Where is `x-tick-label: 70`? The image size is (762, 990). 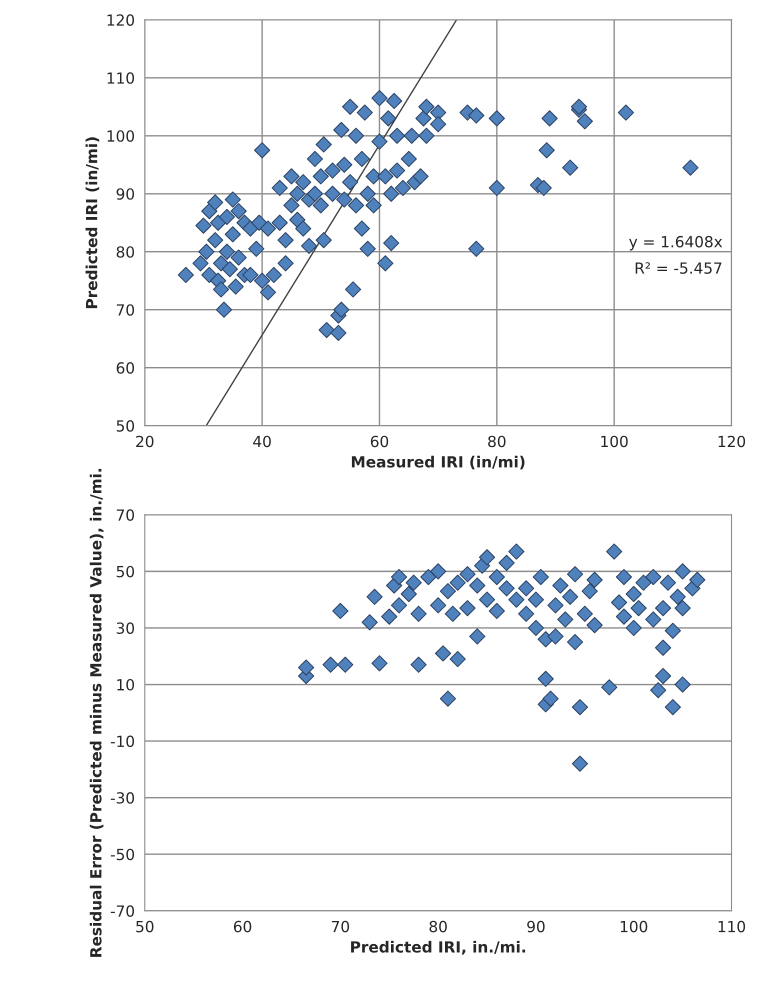 x-tick-label: 70 is located at coordinates (341, 926).